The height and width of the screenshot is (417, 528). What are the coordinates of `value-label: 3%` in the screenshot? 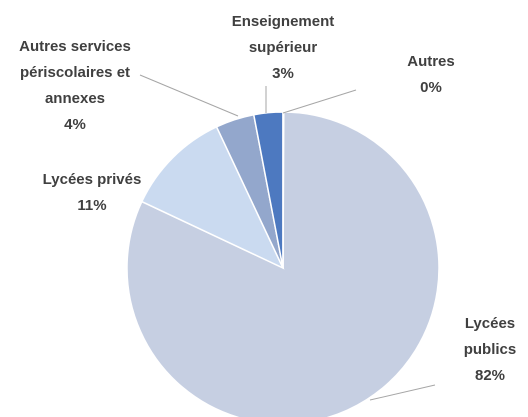 It's located at (283, 73).